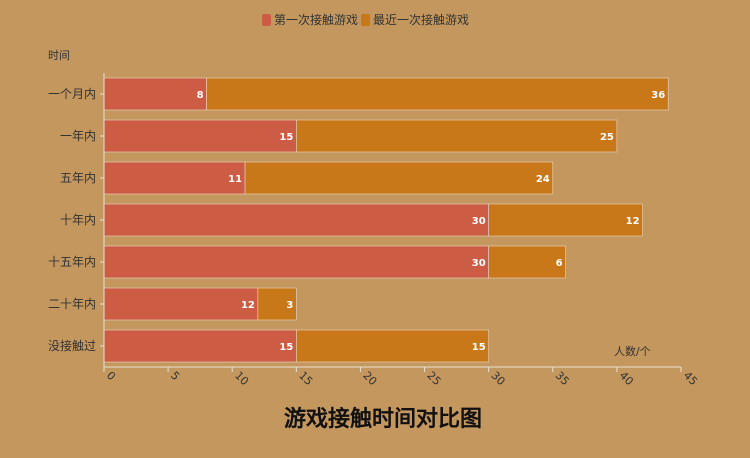 Image resolution: width=750 pixels, height=458 pixels. What do you see at coordinates (690, 378) in the screenshot?
I see `x-tick-label: 45` at bounding box center [690, 378].